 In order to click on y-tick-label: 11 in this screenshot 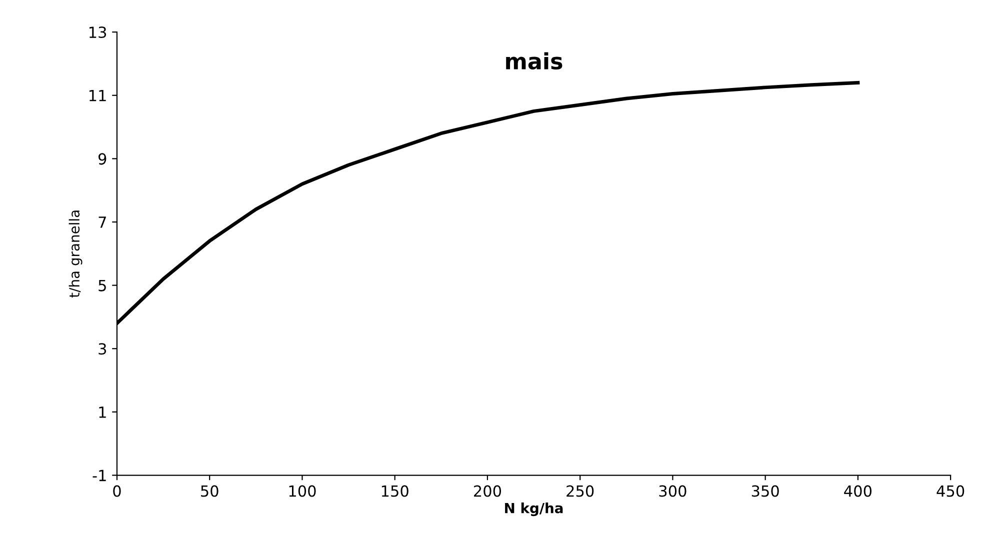, I will do `click(97, 96)`.